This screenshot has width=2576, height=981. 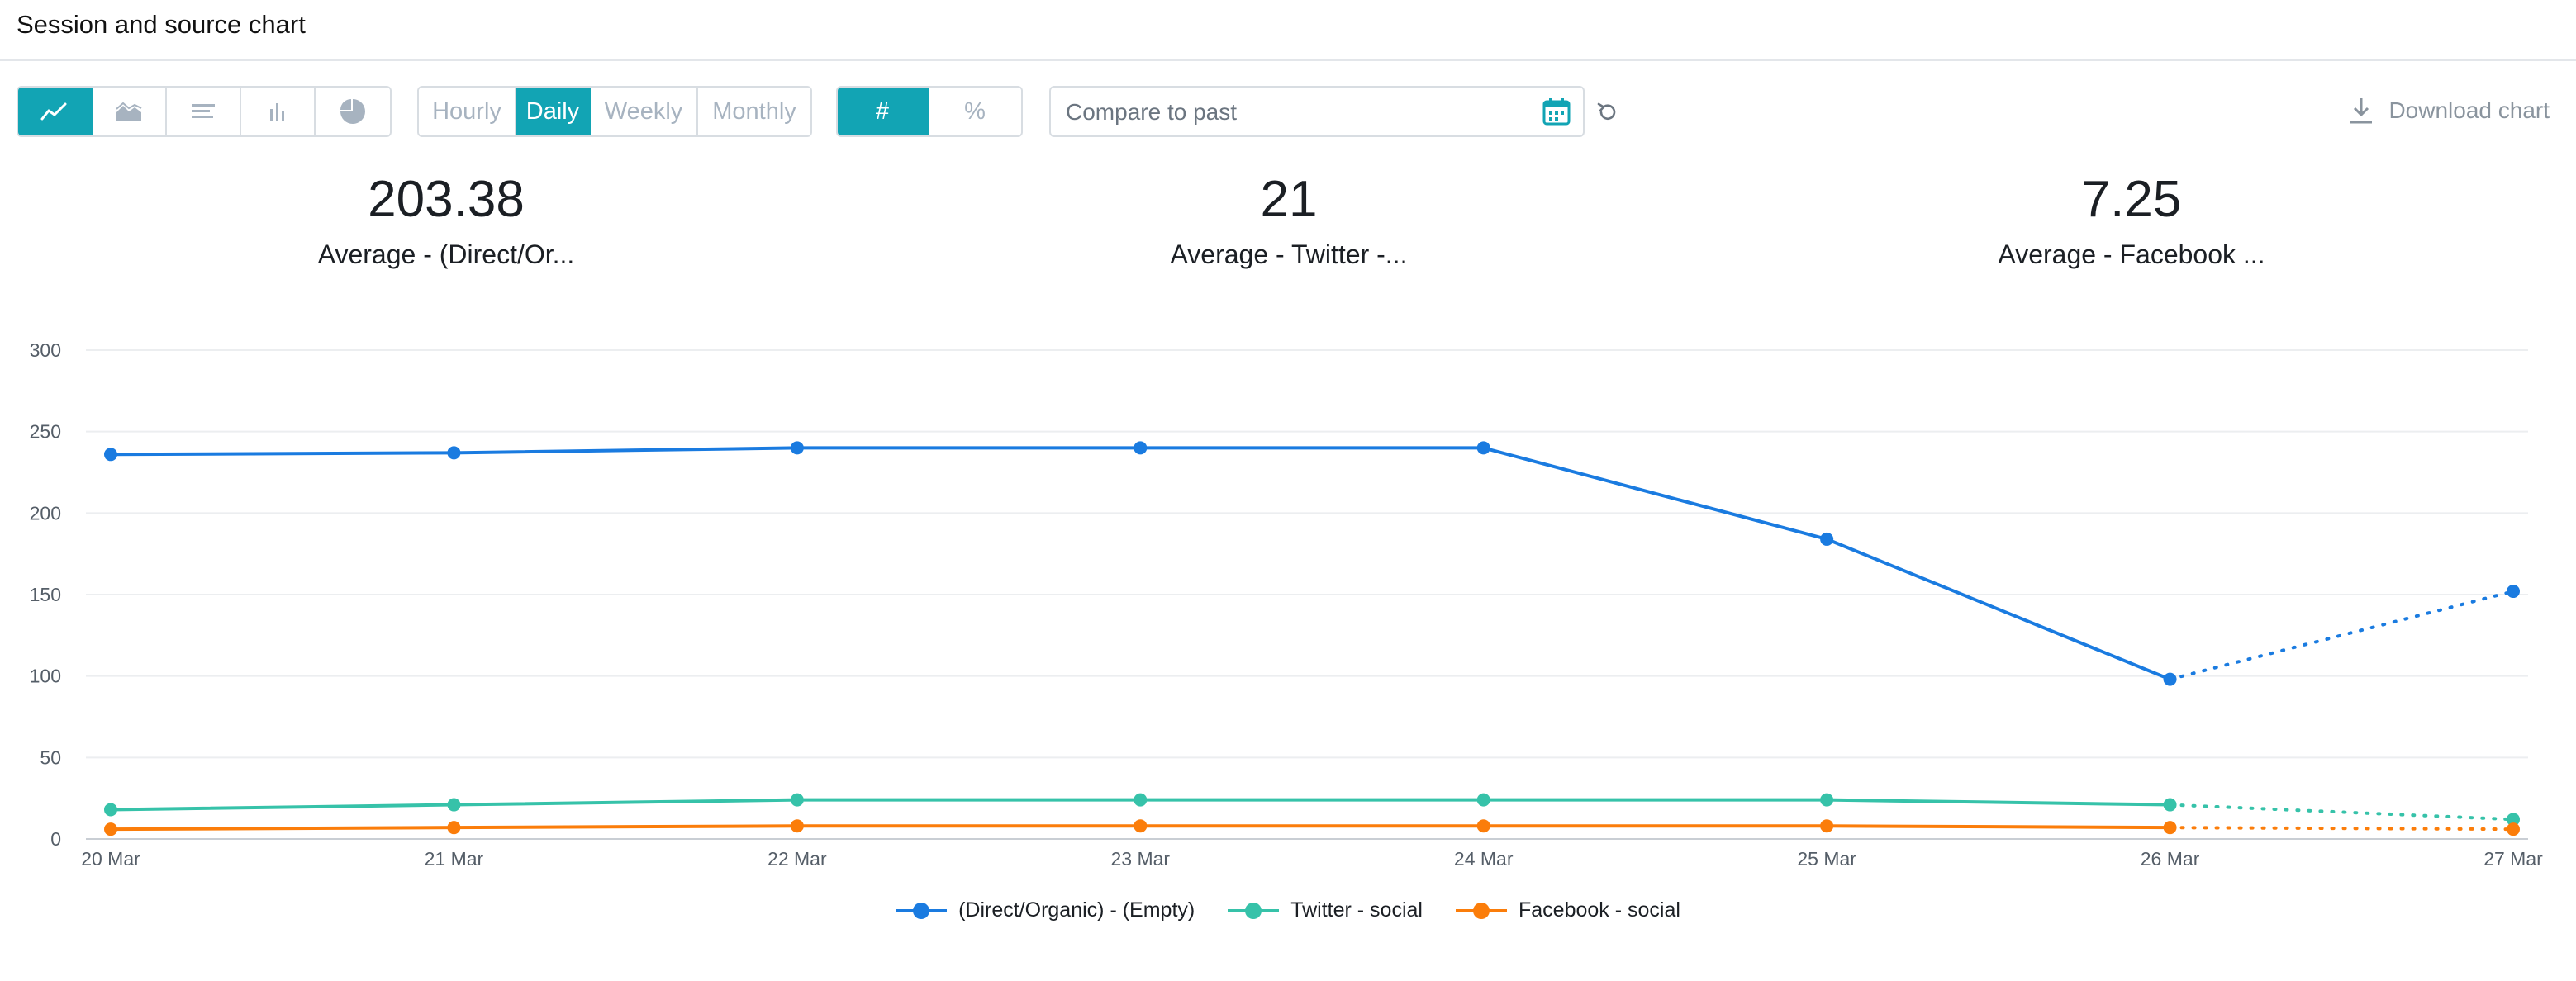 What do you see at coordinates (1076, 910) in the screenshot?
I see `legend-label: (Direct/Organic) - (Empty)` at bounding box center [1076, 910].